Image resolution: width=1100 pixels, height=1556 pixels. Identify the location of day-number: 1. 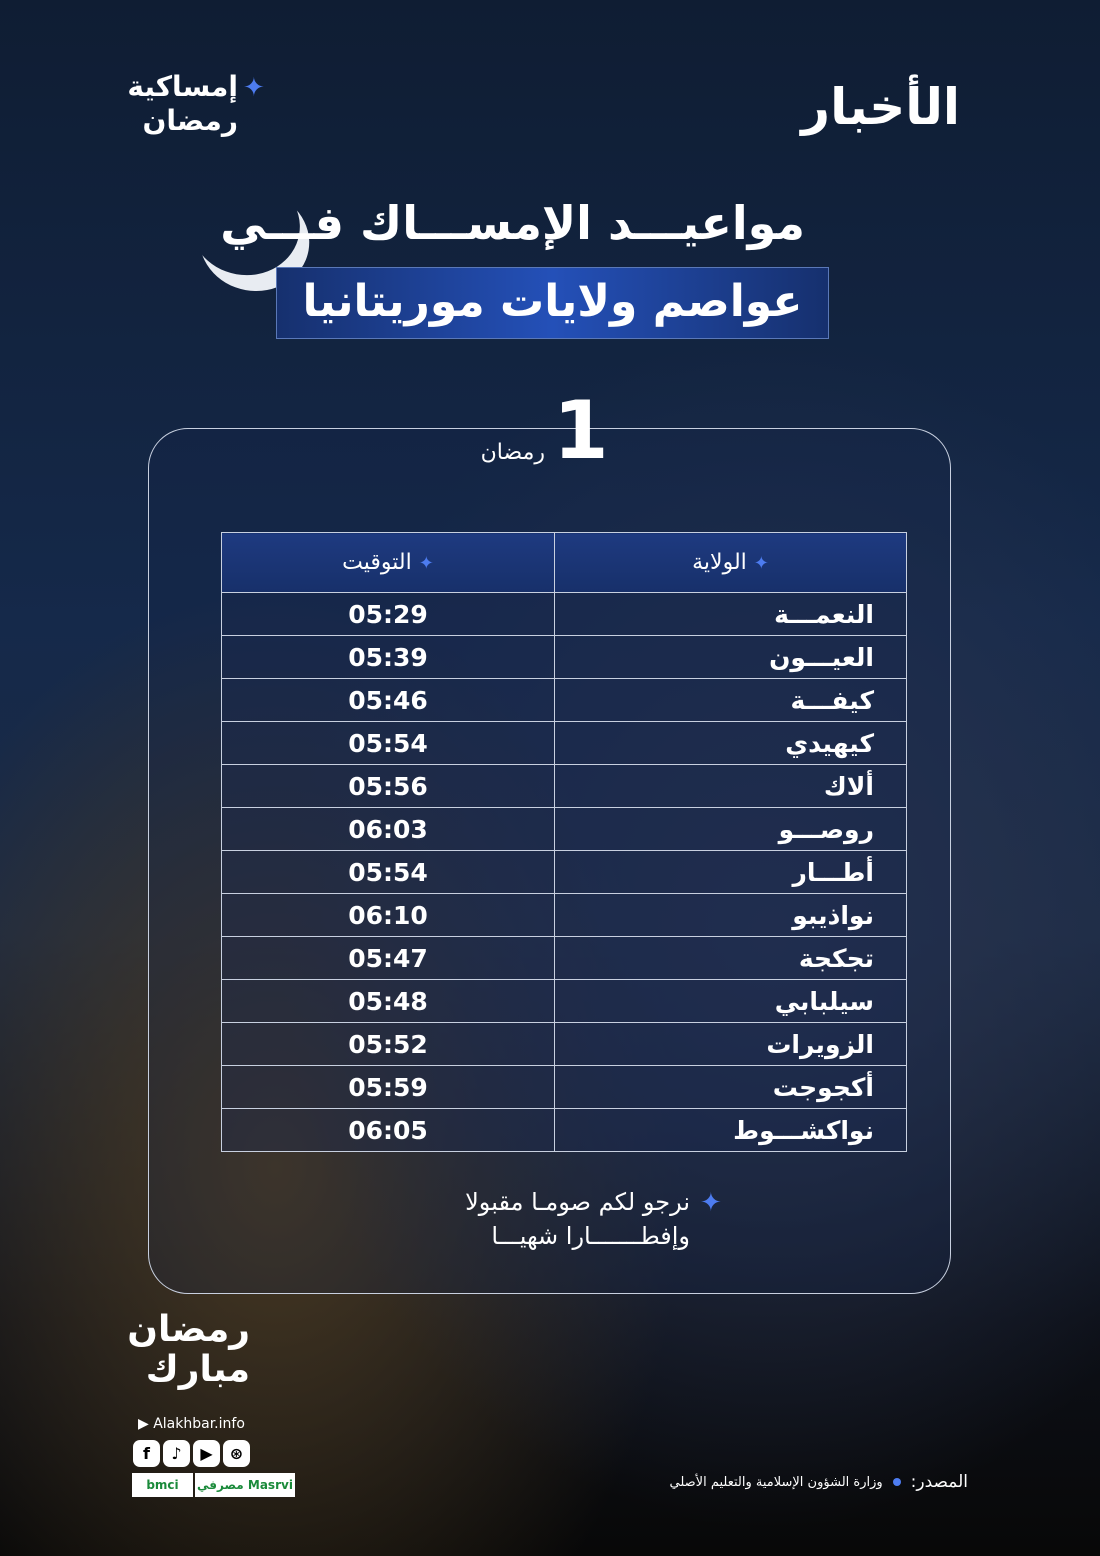
(581, 430).